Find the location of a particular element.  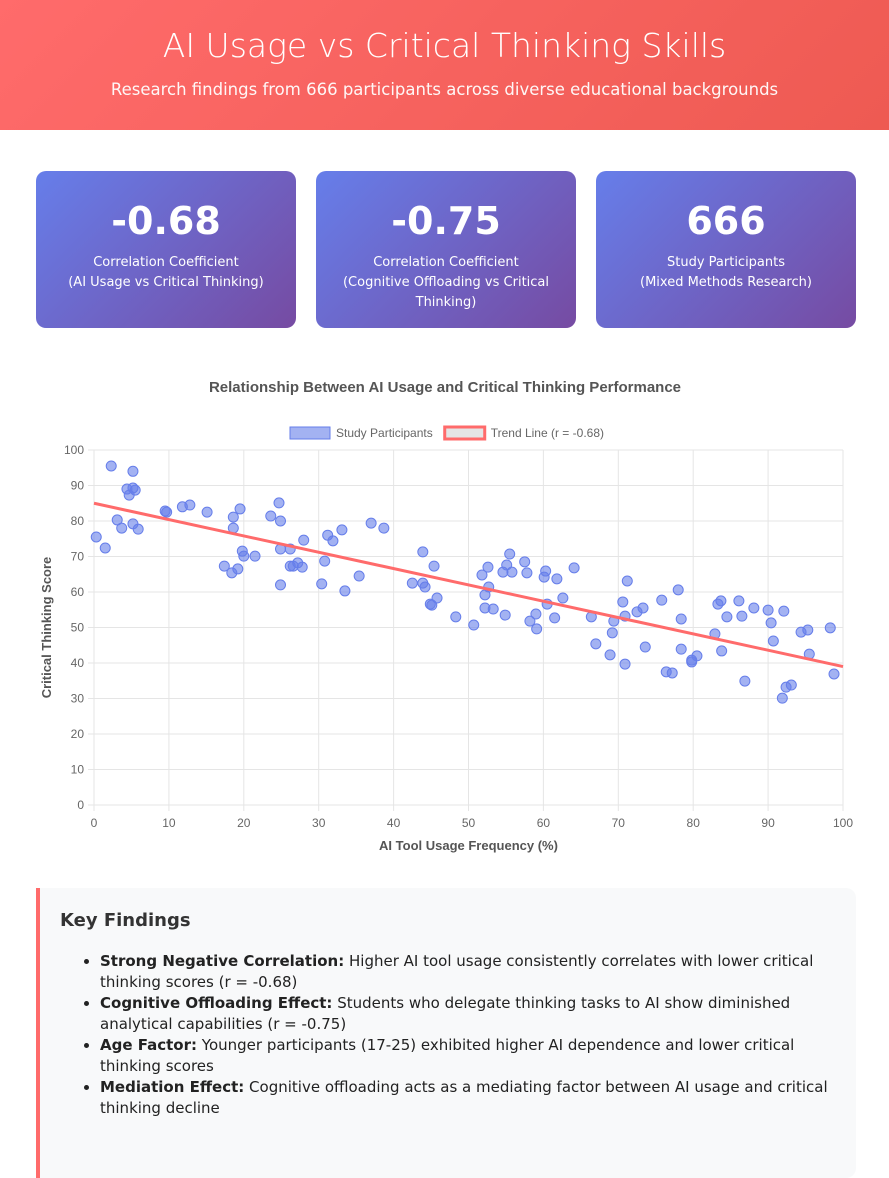

legend-label: Study Participants is located at coordinates (384, 433).